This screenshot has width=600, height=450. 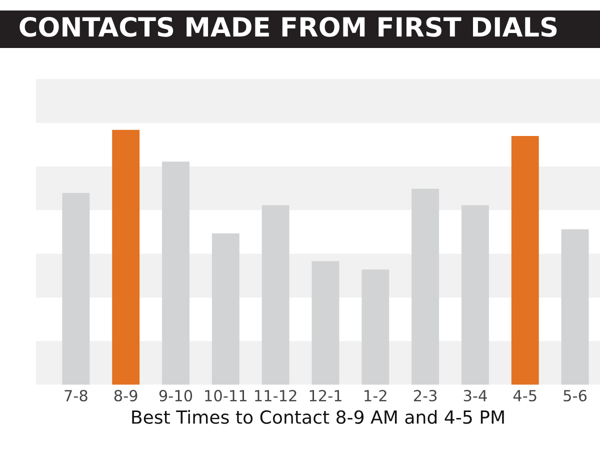 What do you see at coordinates (326, 396) in the screenshot?
I see `x-tick-label: 12-1` at bounding box center [326, 396].